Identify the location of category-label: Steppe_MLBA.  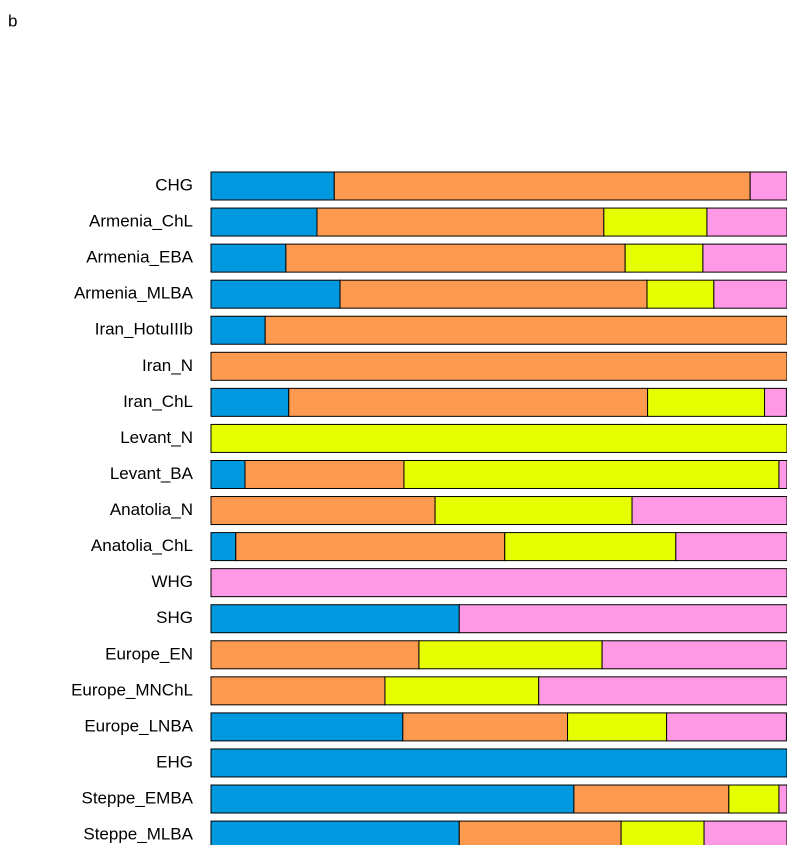
(138, 834).